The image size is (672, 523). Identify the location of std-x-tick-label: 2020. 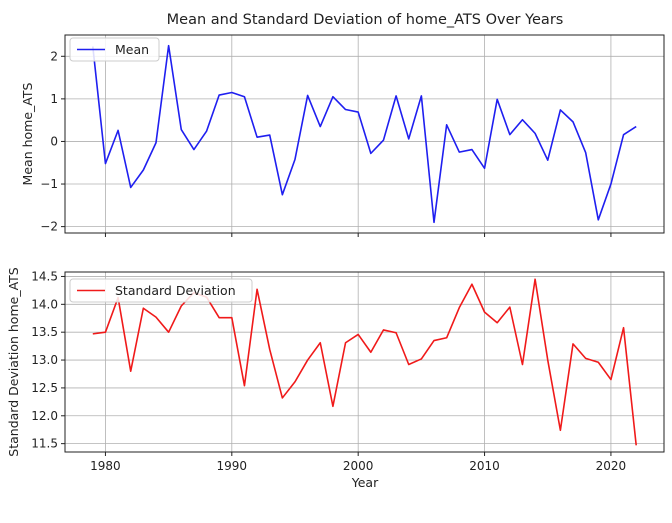
(611, 466).